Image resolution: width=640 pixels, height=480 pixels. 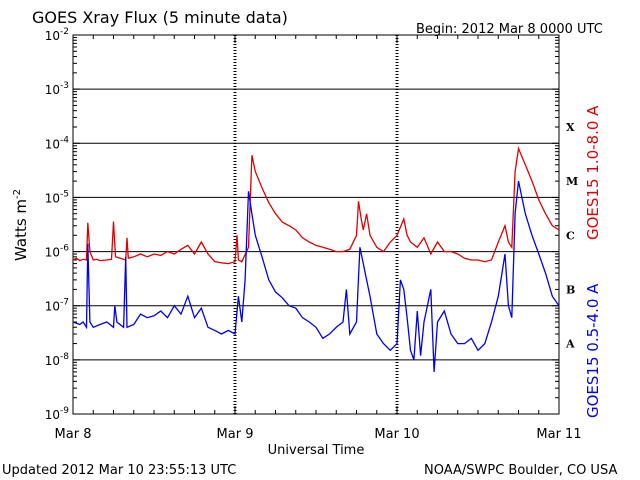 What do you see at coordinates (235, 434) in the screenshot?
I see `x-tick-label: Mar 9` at bounding box center [235, 434].